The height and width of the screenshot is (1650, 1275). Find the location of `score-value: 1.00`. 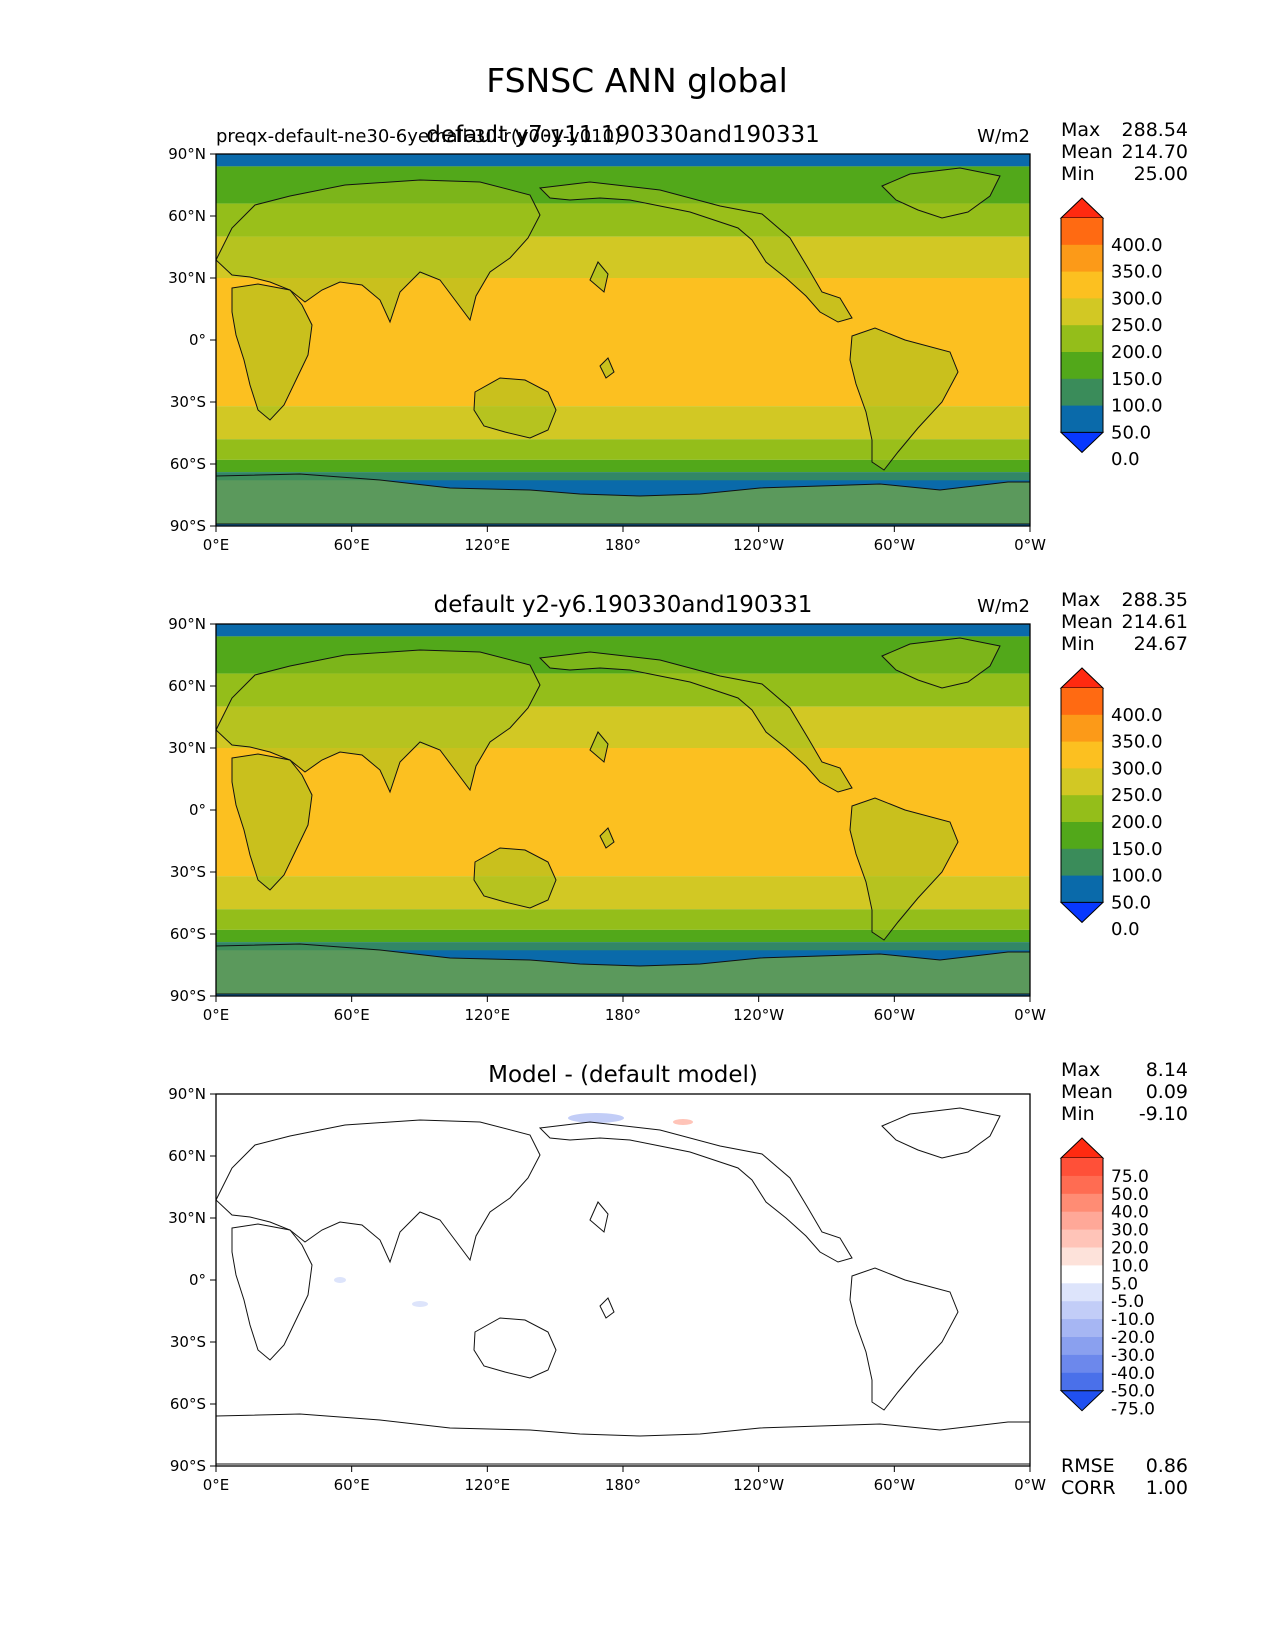

score-value: 1.00 is located at coordinates (1167, 1488).